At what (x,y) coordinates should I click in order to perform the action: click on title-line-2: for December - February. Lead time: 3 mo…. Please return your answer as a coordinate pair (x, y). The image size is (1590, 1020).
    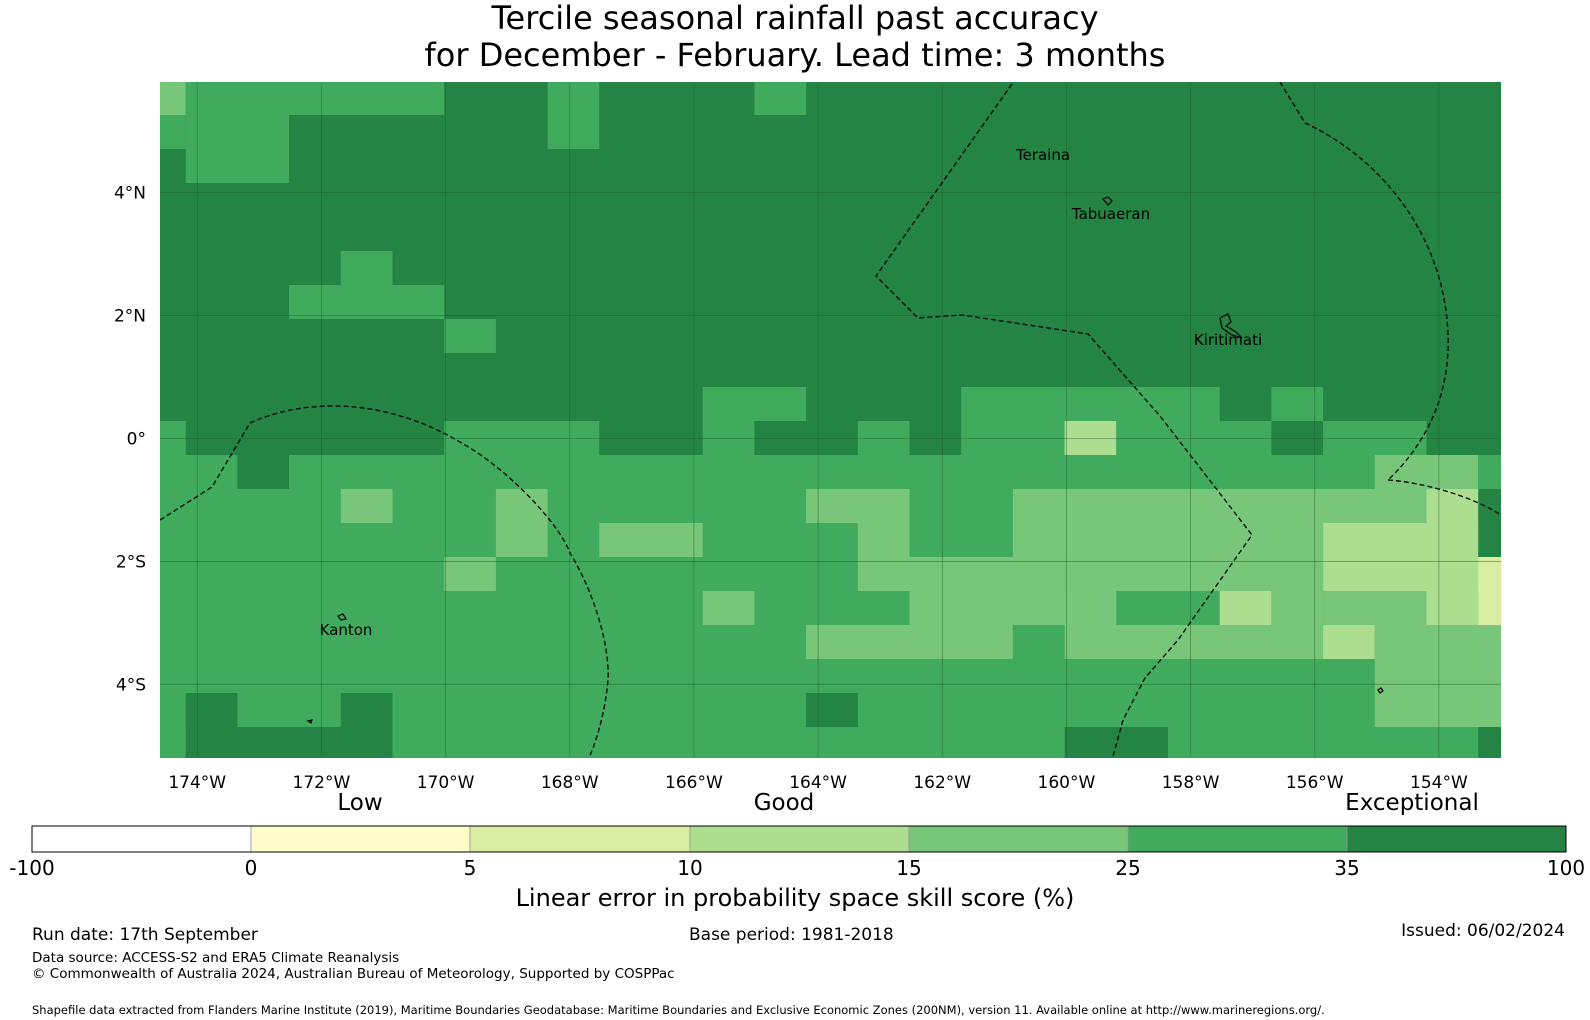
    Looking at the image, I should click on (795, 55).